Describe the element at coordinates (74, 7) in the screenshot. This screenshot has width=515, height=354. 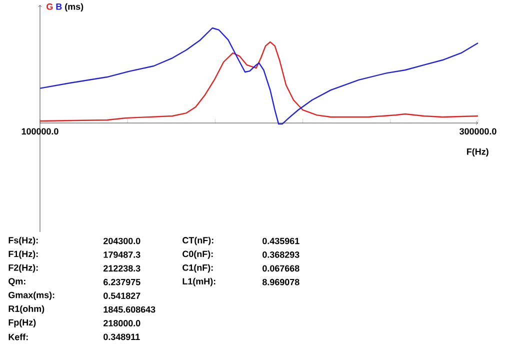
I see `y-axis-title: (ms)` at that location.